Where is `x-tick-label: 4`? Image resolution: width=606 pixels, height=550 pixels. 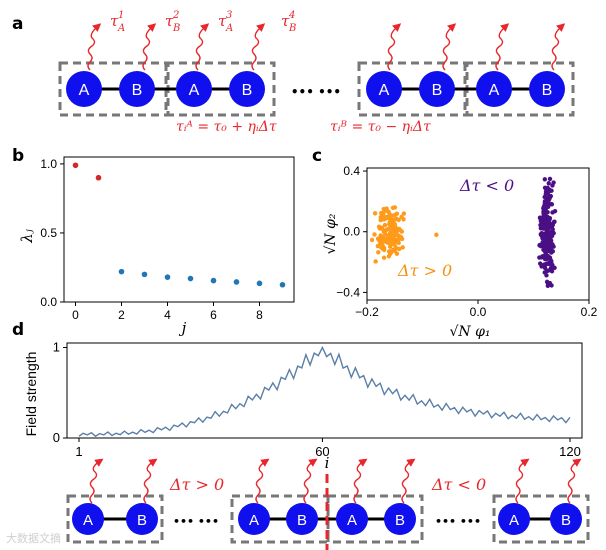
x-tick-label: 4 is located at coordinates (167, 315).